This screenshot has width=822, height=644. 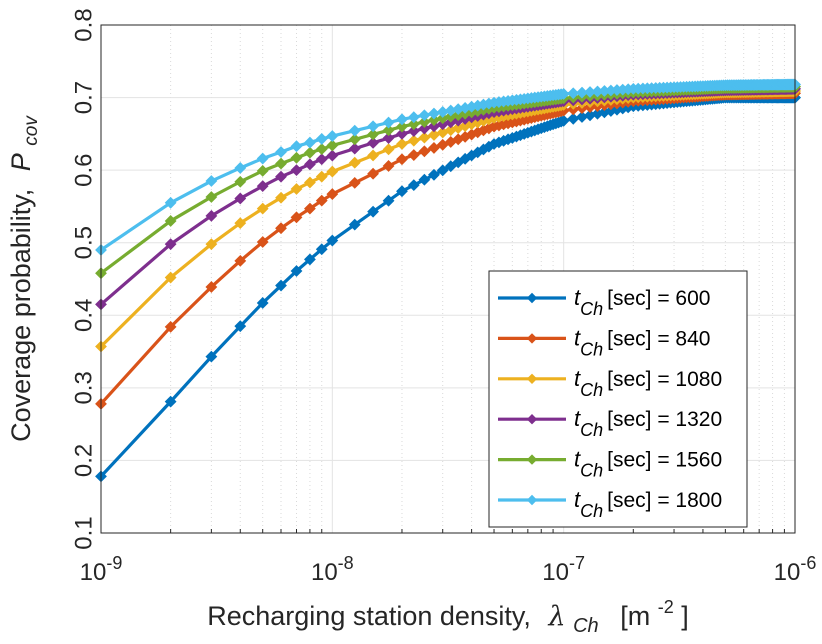 I want to click on legend-label: tCh [sec] = 1800, so click(x=648, y=504).